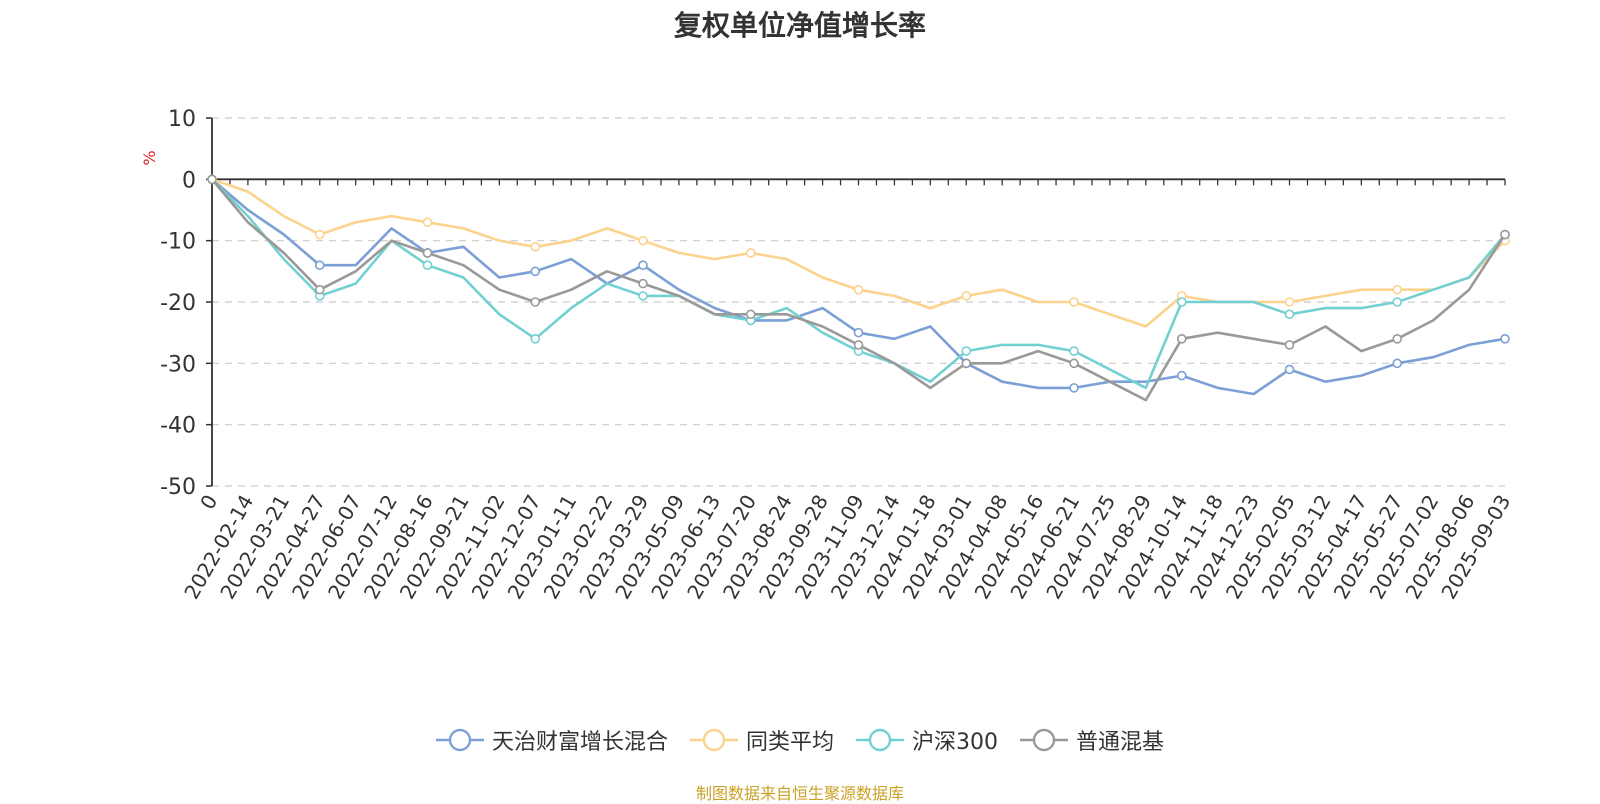 The image size is (1600, 804). Describe the element at coordinates (955, 742) in the screenshot. I see `legend-label: 沪深300` at that location.